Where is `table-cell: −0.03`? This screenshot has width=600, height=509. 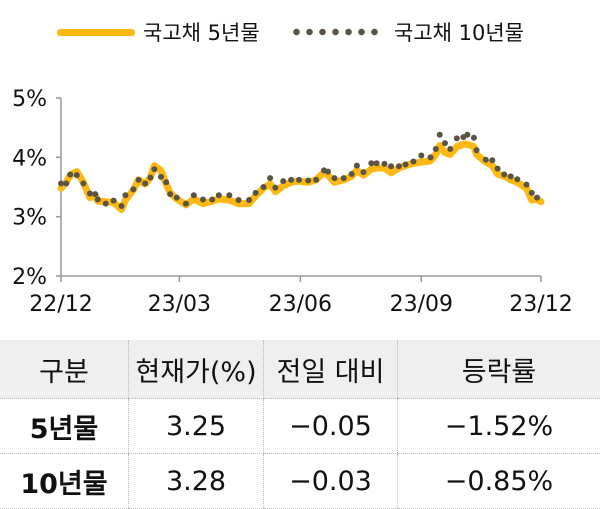
table-cell: −0.03 is located at coordinates (331, 481).